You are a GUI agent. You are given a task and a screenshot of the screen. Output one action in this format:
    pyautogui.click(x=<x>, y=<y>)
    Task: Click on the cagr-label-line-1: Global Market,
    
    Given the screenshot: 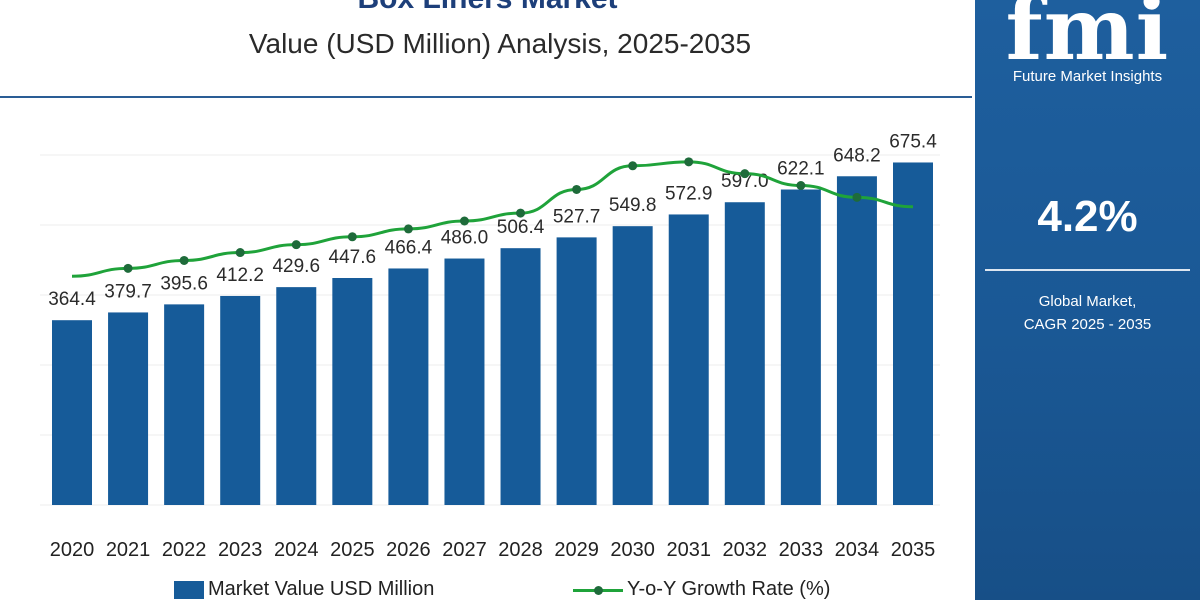 What is the action you would take?
    pyautogui.click(x=1087, y=301)
    